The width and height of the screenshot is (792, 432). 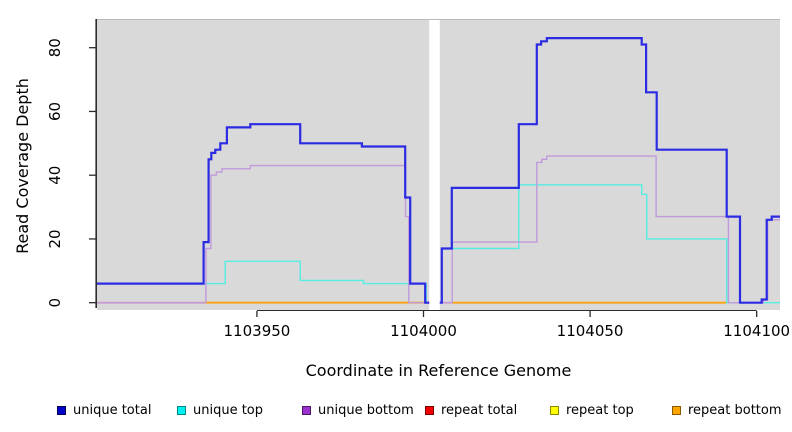 I want to click on x-axis-title: Coordinate in Reference Genome, so click(x=438, y=370).